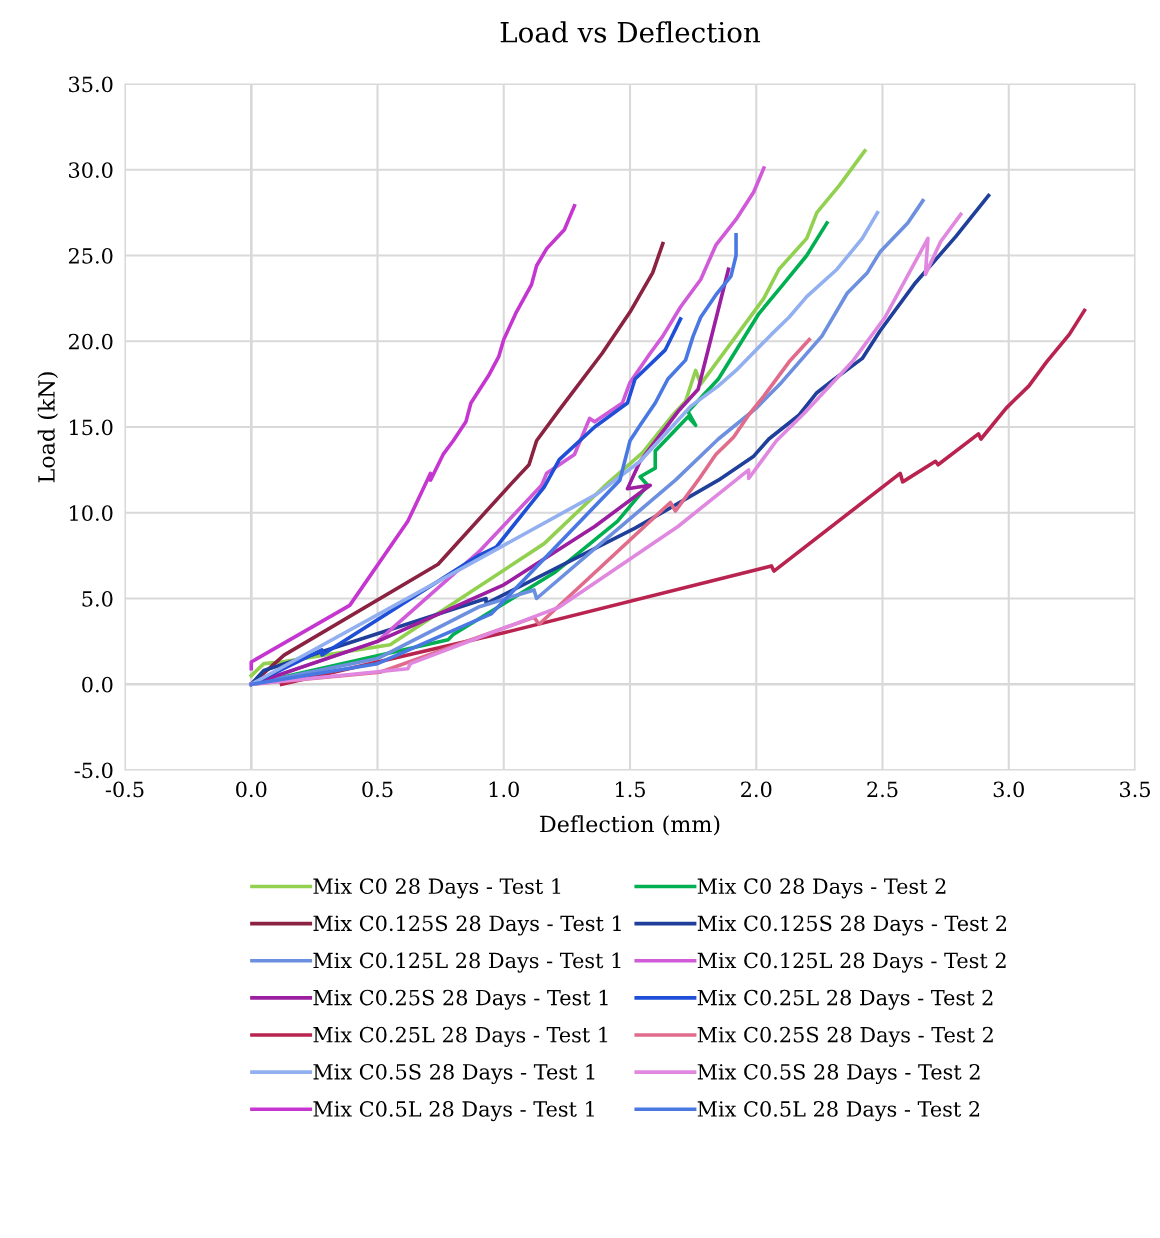 The image size is (1160, 1238). Describe the element at coordinates (454, 1074) in the screenshot. I see `legend-label: Mix C0.5S 28 Days - Test 1` at that location.